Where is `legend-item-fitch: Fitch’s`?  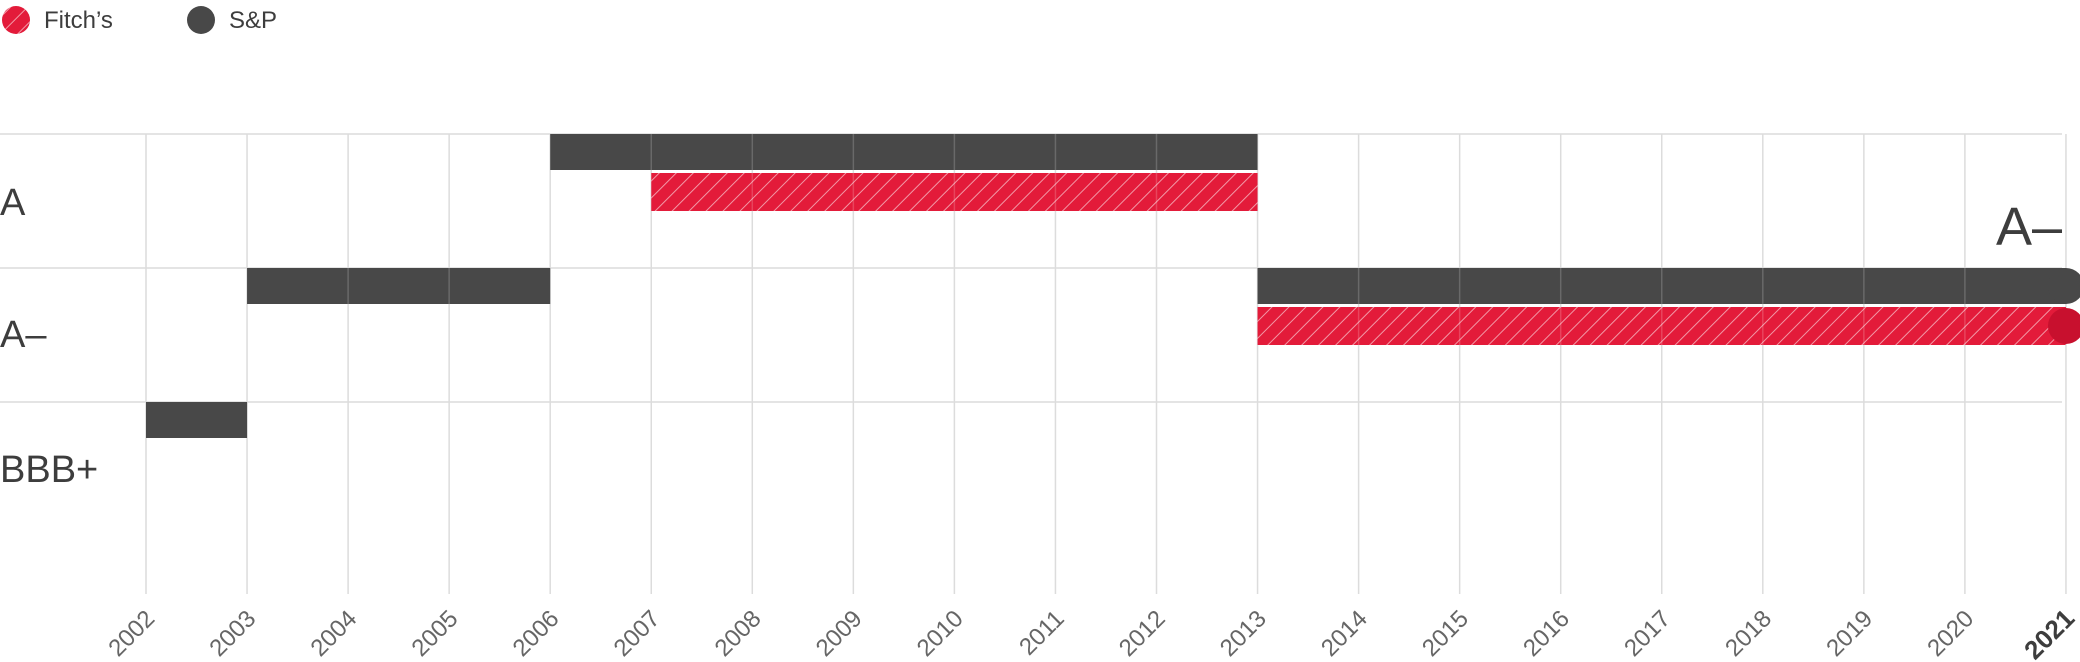 legend-item-fitch: Fitch’s is located at coordinates (57, 20).